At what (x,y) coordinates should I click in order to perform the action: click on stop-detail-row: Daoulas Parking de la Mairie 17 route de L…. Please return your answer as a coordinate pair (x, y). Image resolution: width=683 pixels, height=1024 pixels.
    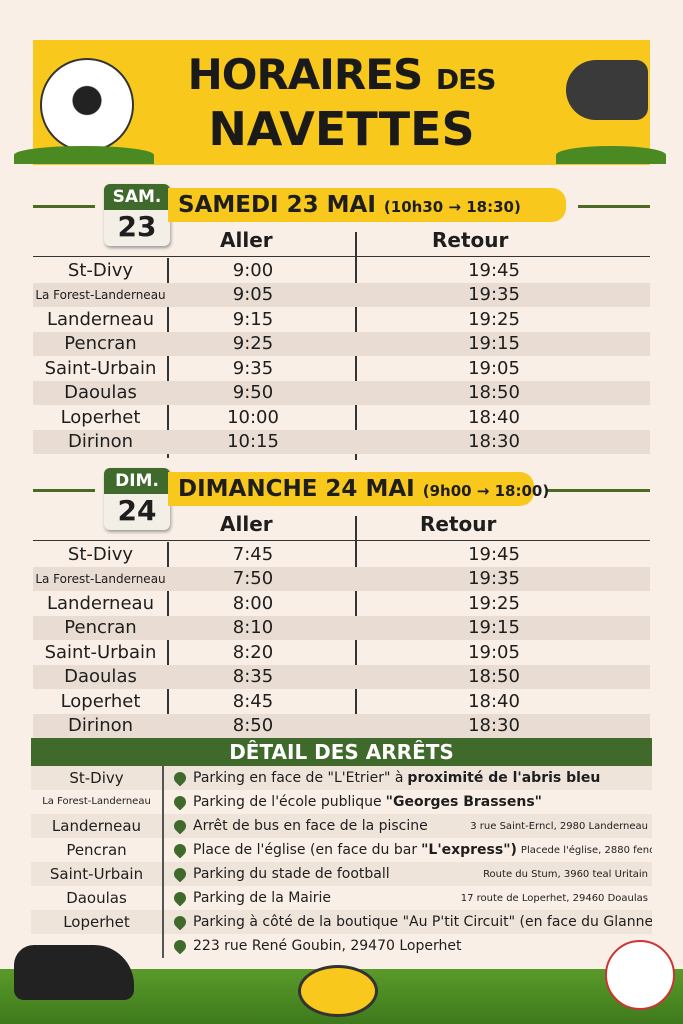
    Looking at the image, I should click on (341, 898).